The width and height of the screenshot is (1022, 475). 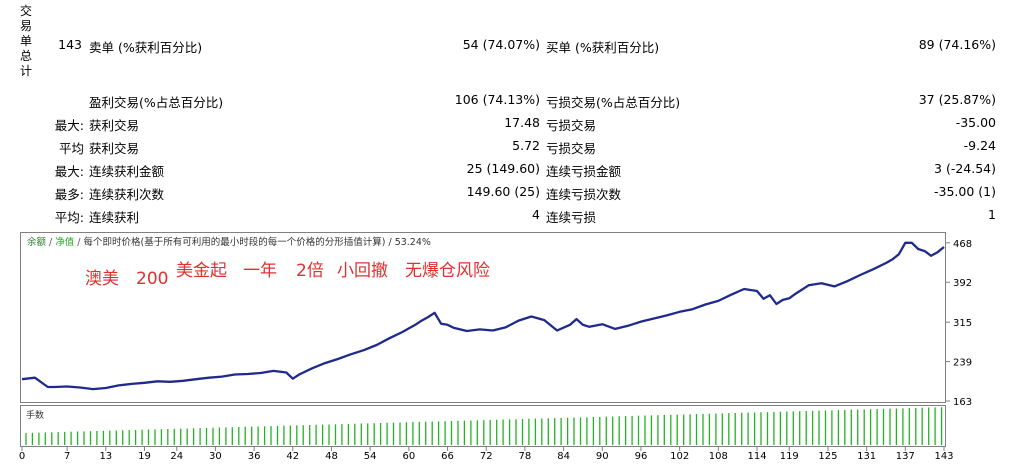 What do you see at coordinates (362, 271) in the screenshot?
I see `annotation-part: 小回撤` at bounding box center [362, 271].